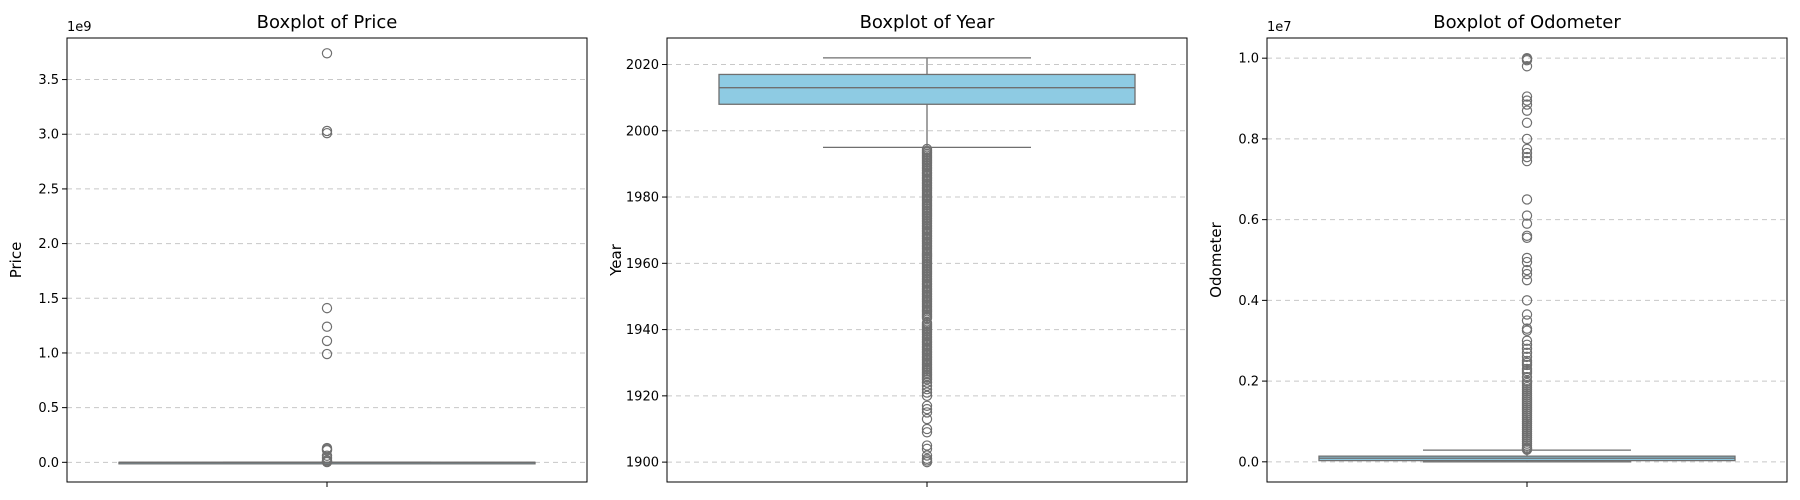 This screenshot has height=500, width=1800. Describe the element at coordinates (1248, 382) in the screenshot. I see `y-tick-label: 0.2` at that location.